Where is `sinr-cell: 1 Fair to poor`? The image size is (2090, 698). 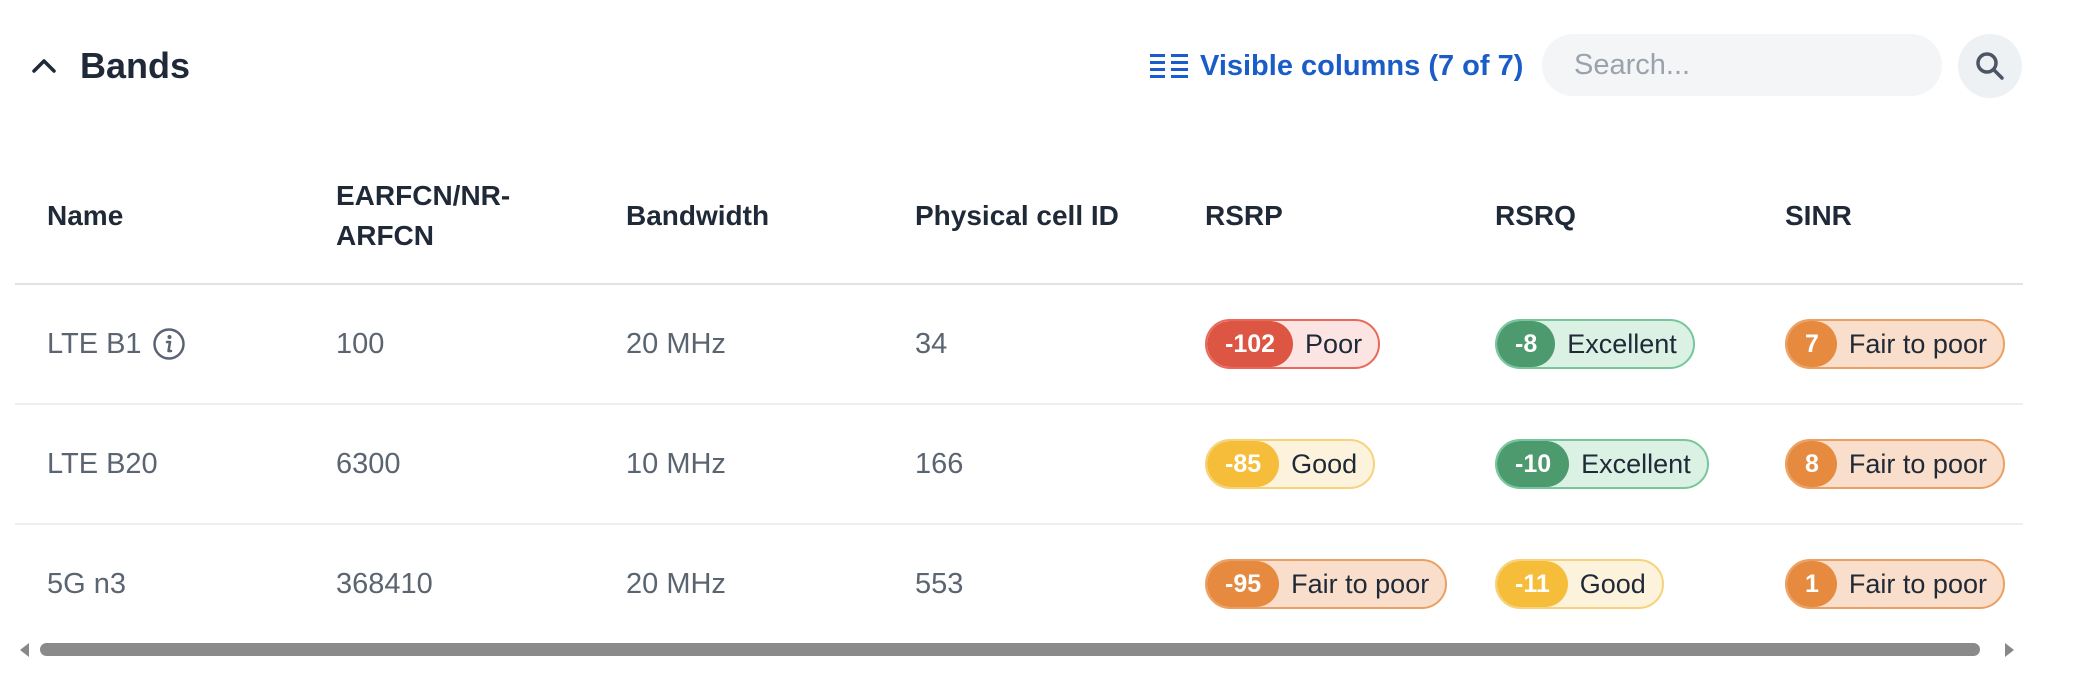
sinr-cell: 1 Fair to poor is located at coordinates (1895, 584).